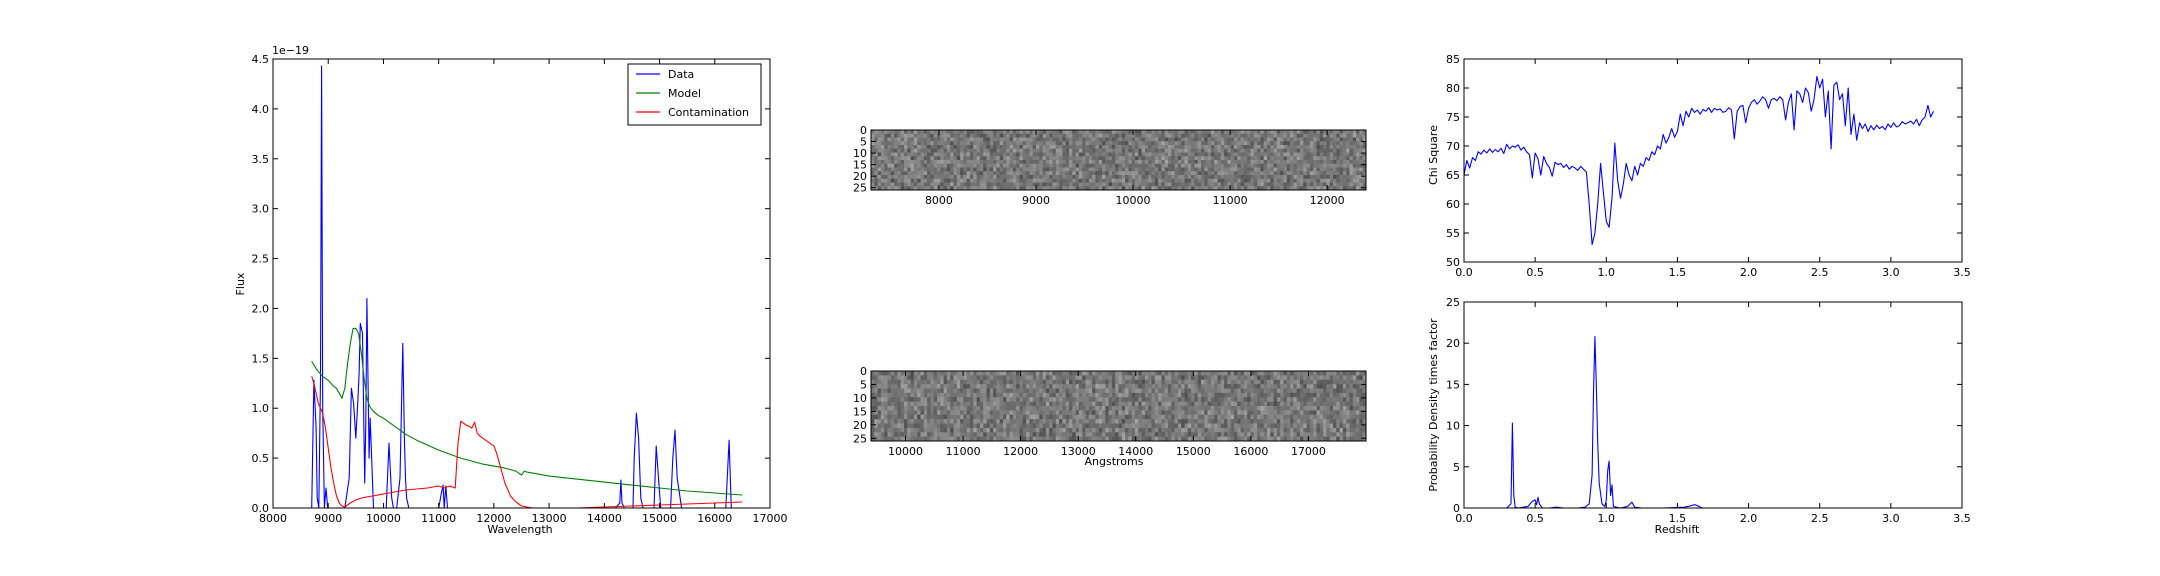 The height and width of the screenshot is (576, 2160). What do you see at coordinates (1020, 451) in the screenshot?
I see `x-tick-label: 12000` at bounding box center [1020, 451].